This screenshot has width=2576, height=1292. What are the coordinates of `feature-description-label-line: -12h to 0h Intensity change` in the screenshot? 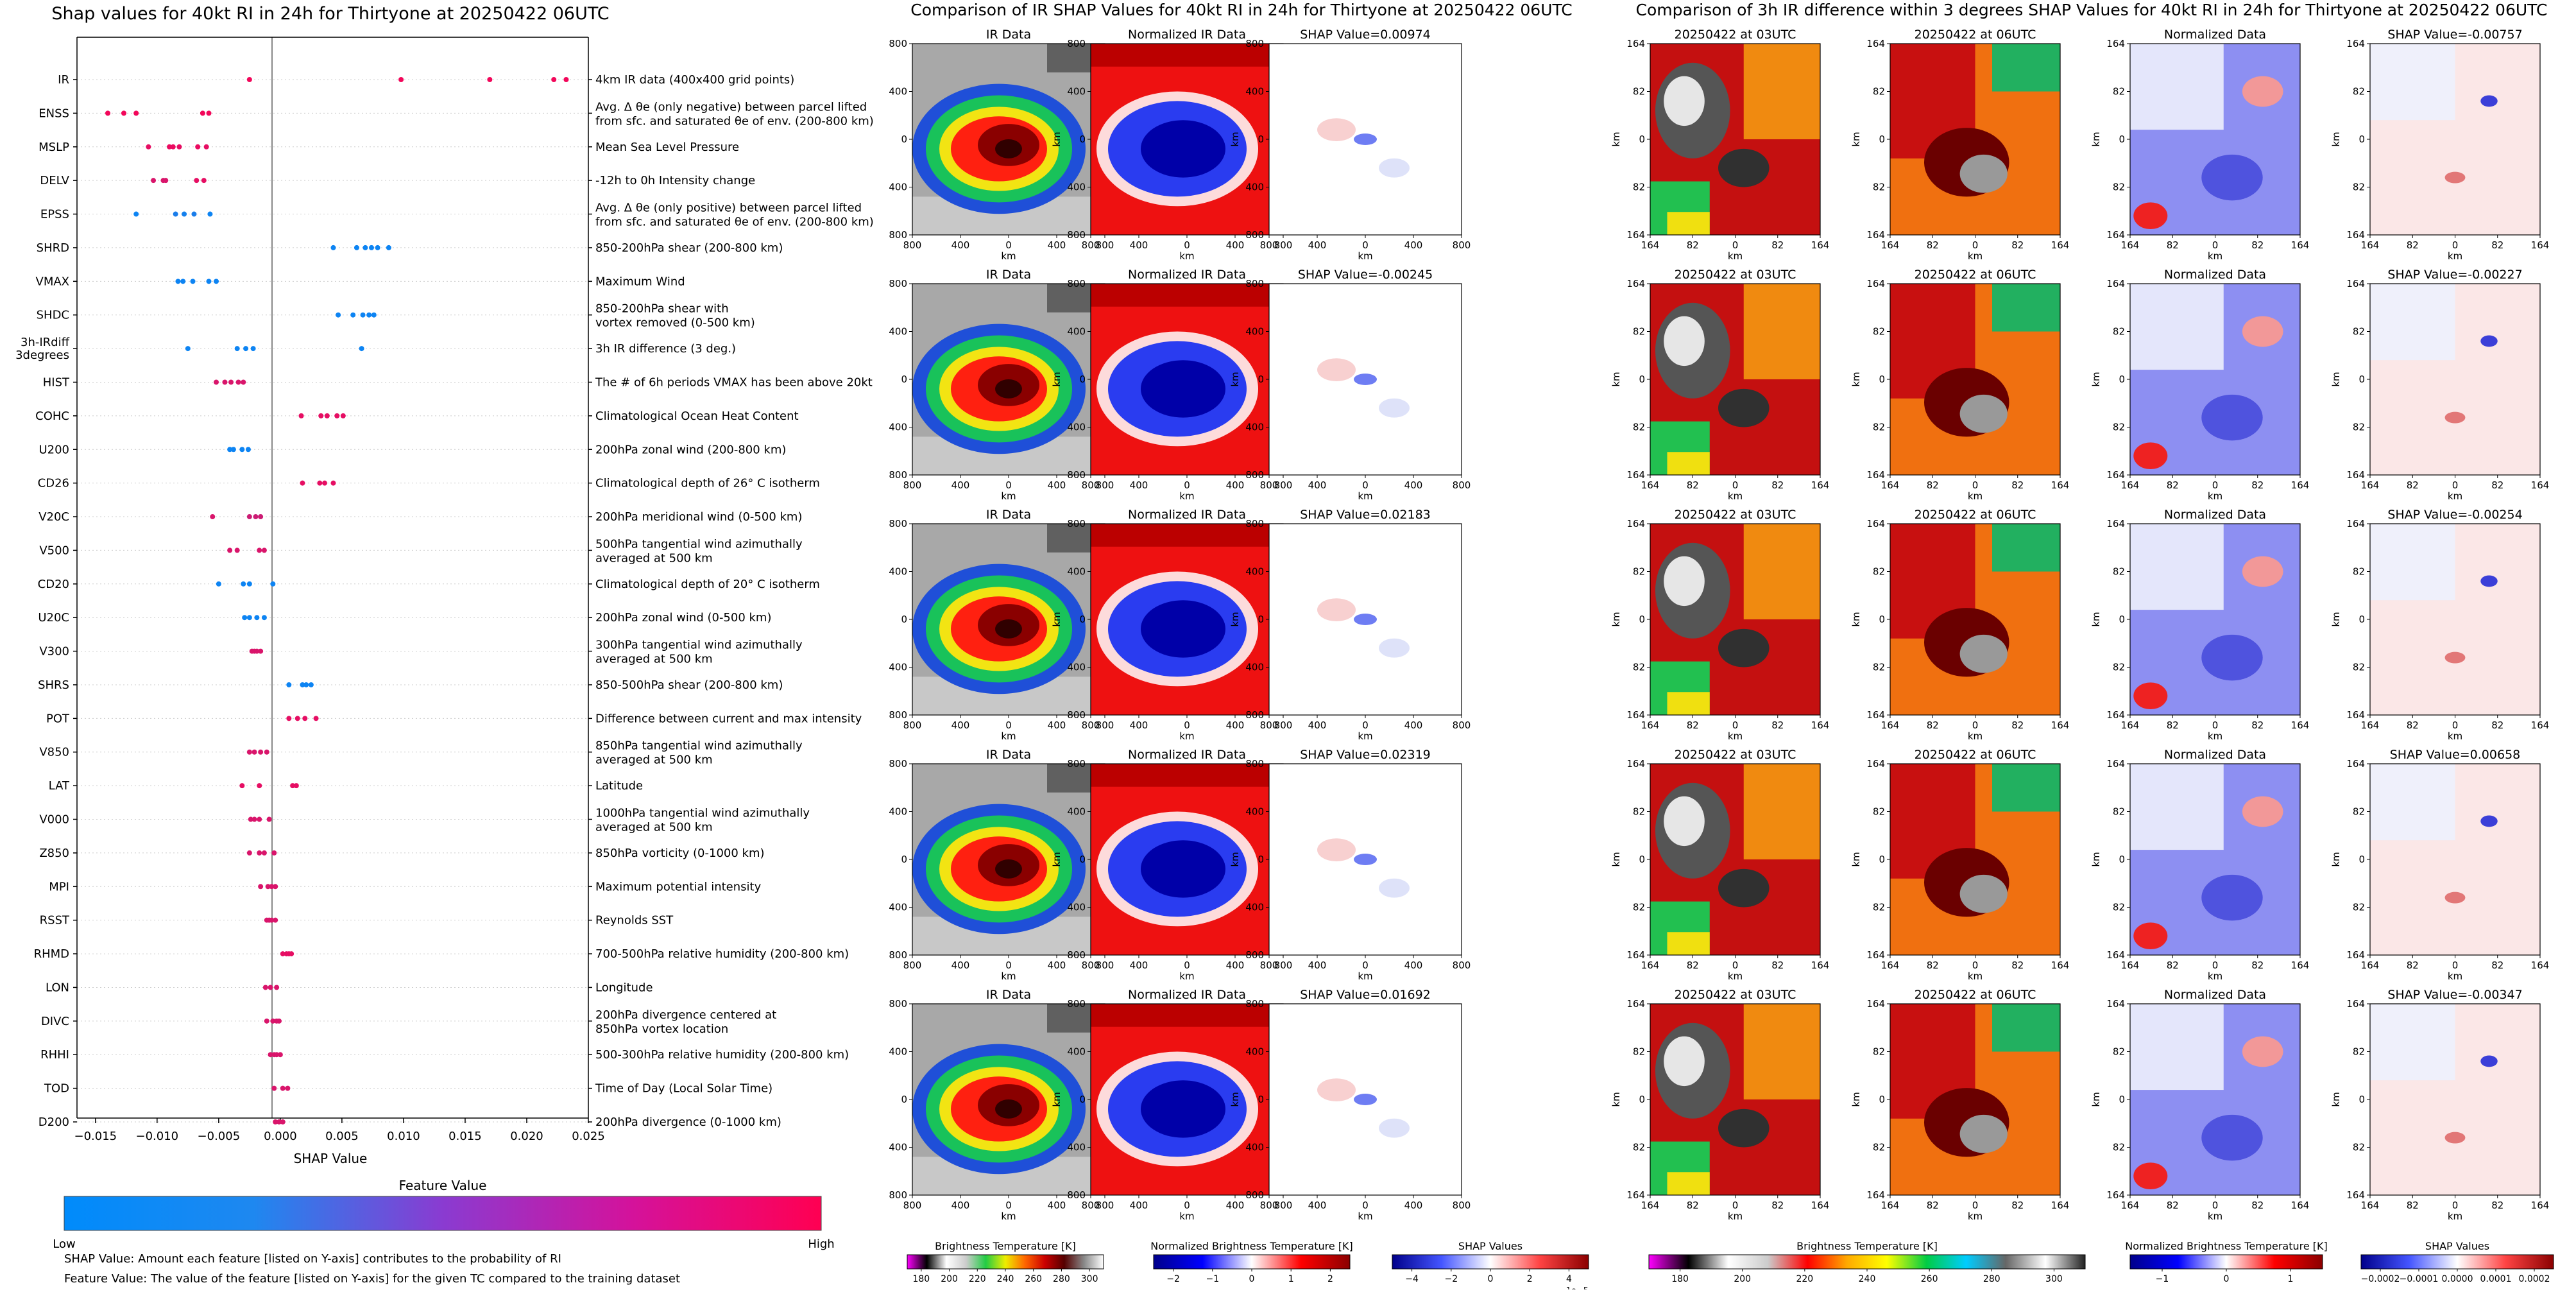 It's located at (675, 180).